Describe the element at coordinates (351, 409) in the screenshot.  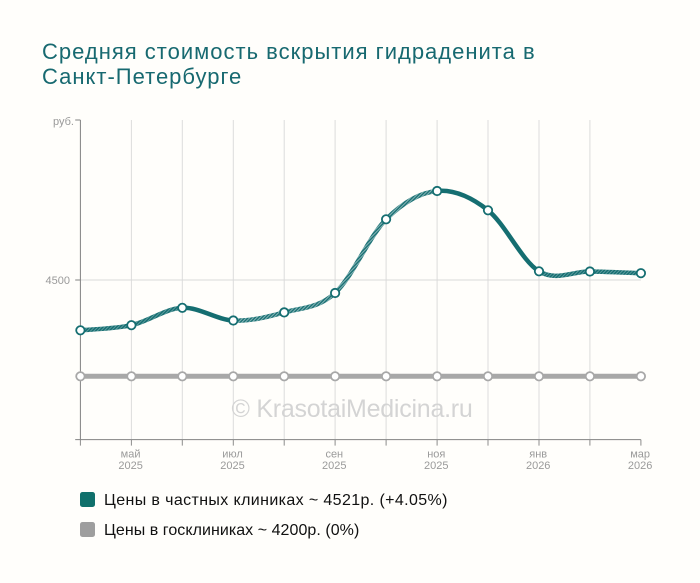
I see `svg-text: © KrasotaiMedicina.ru` at that location.